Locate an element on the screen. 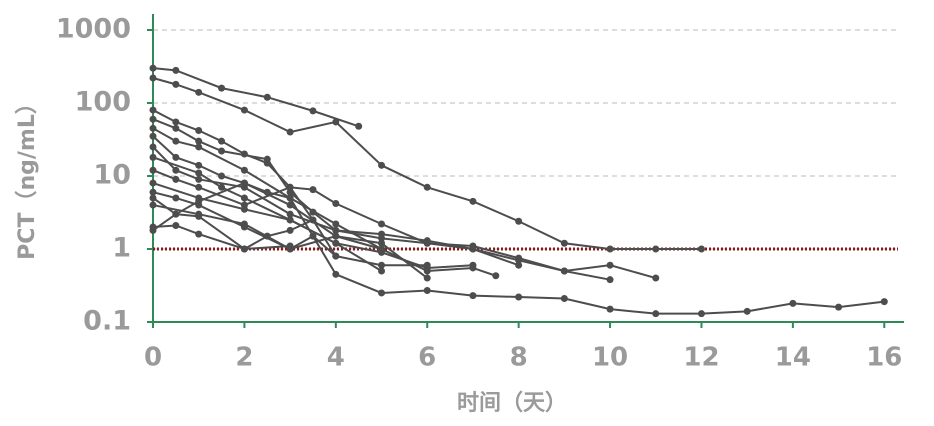 Image resolution: width=934 pixels, height=426 pixels. y-tick-label: 1000 is located at coordinates (93, 29).